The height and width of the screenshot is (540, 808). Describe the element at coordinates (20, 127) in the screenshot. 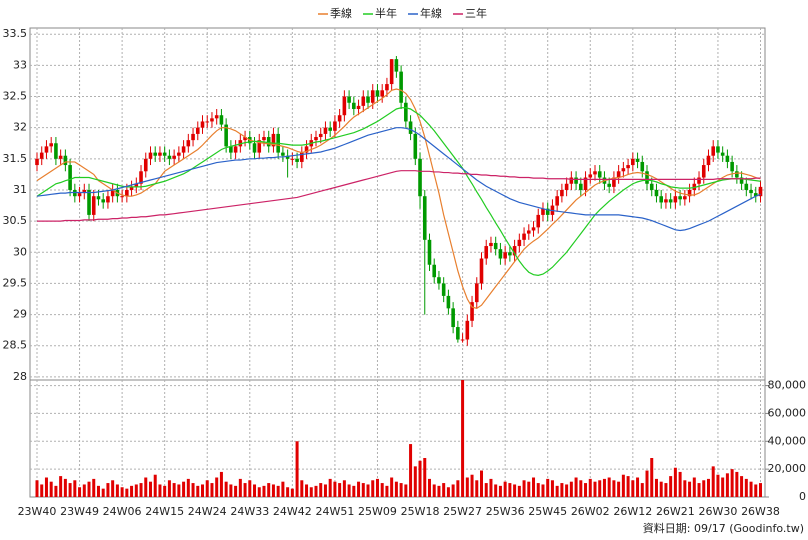

I see `y-tick-label: 32` at that location.